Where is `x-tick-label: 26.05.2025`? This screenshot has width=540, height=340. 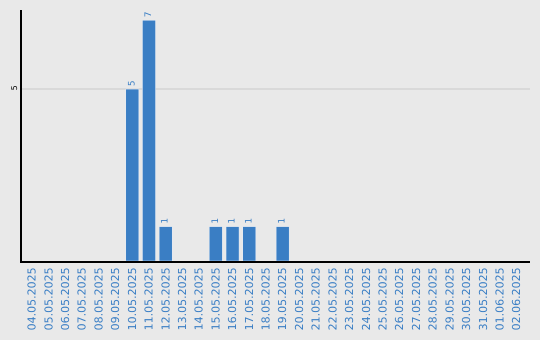 x-tick-label: 26.05.2025 is located at coordinates (399, 298).